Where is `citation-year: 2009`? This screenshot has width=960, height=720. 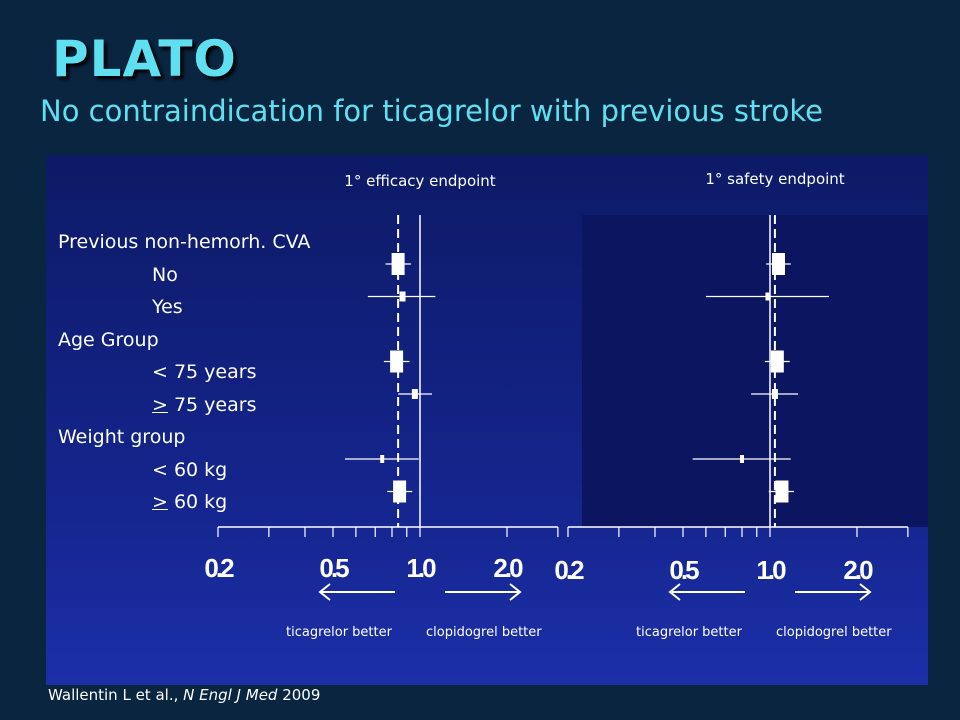
citation-year: 2009 is located at coordinates (299, 695).